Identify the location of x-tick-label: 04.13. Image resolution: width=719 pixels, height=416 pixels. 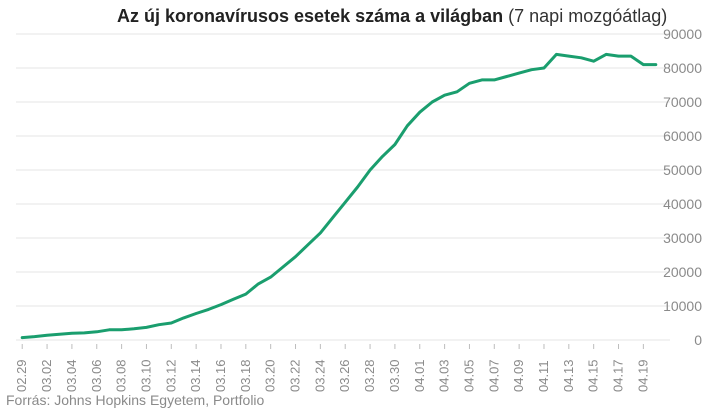
(568, 375).